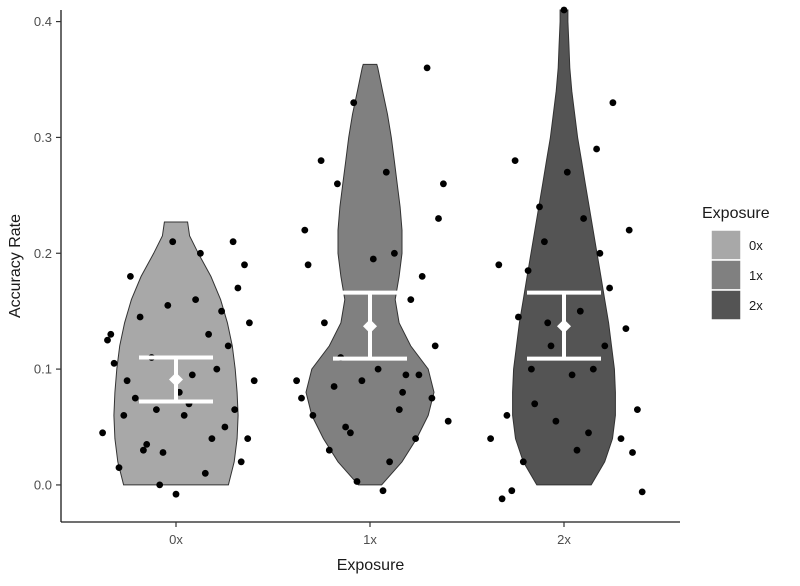  Describe the element at coordinates (370, 539) in the screenshot. I see `x-tick-label-1x: 1x` at that location.